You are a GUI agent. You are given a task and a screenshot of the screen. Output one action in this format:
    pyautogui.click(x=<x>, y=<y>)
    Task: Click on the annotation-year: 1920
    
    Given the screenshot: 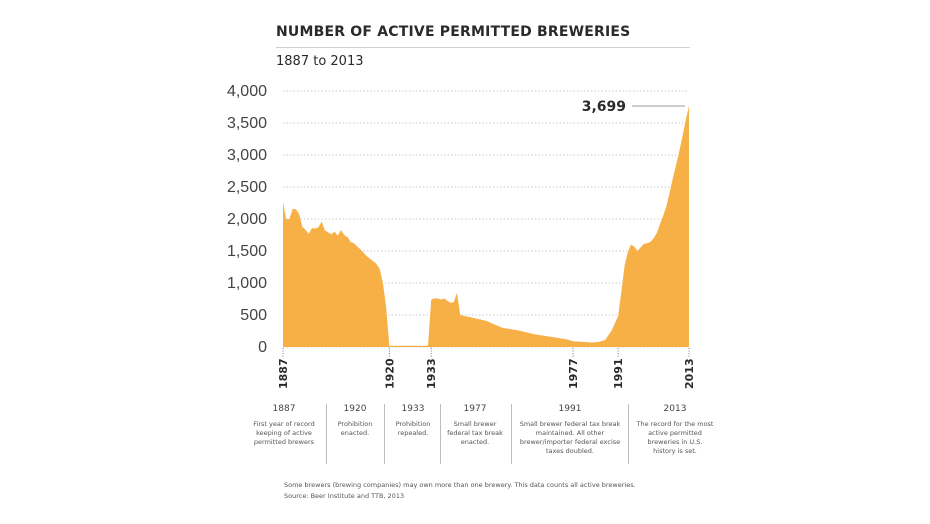 What is the action you would take?
    pyautogui.click(x=355, y=409)
    